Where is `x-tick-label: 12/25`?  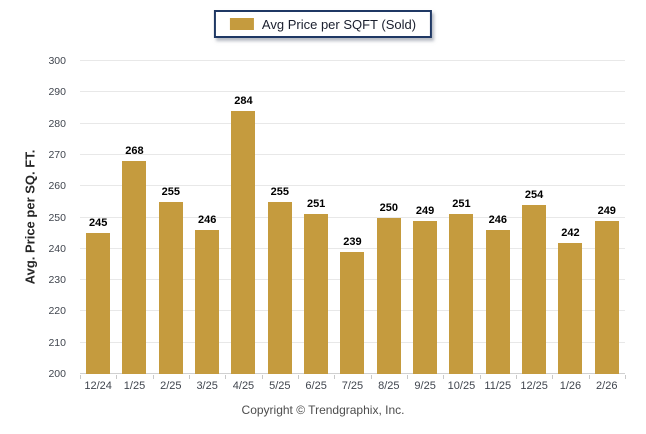 x-tick-label: 12/25 is located at coordinates (534, 386).